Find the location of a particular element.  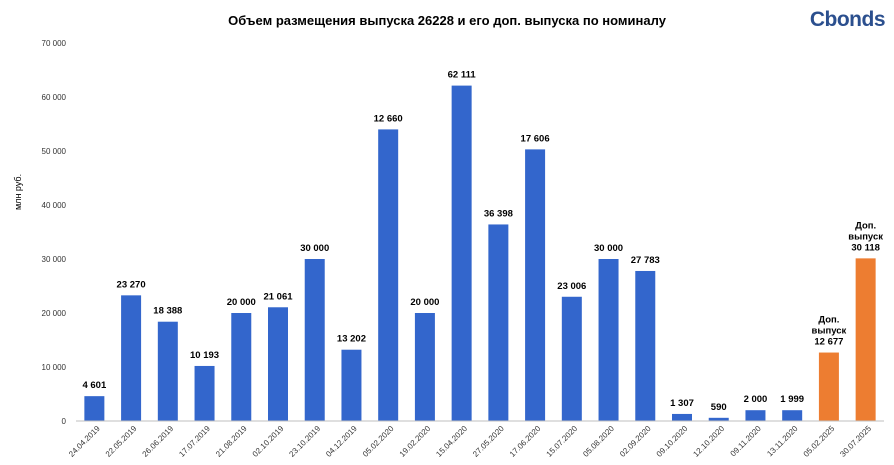

x-tick-label: 09.10.2020 is located at coordinates (672, 441).